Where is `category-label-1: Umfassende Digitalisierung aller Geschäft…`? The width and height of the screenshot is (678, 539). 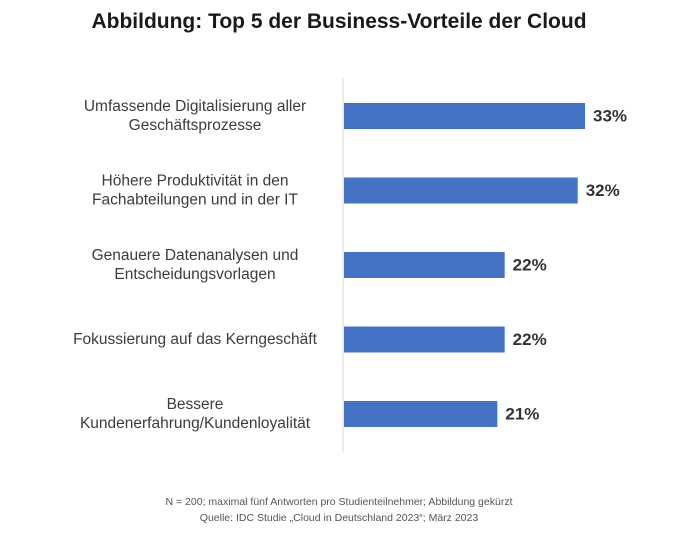
category-label-1: Umfassende Digitalisierung aller Geschäft… is located at coordinates (195, 116).